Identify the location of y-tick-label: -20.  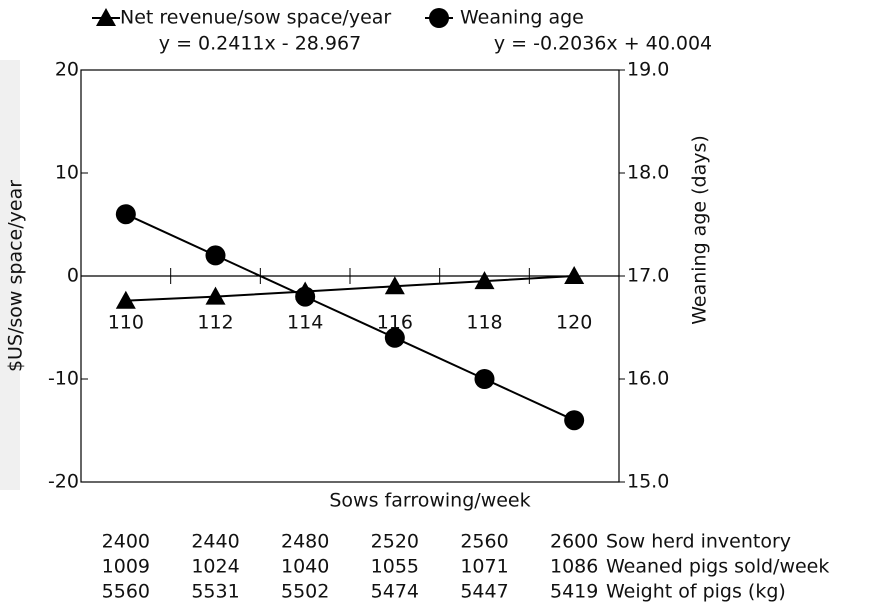
(63, 482).